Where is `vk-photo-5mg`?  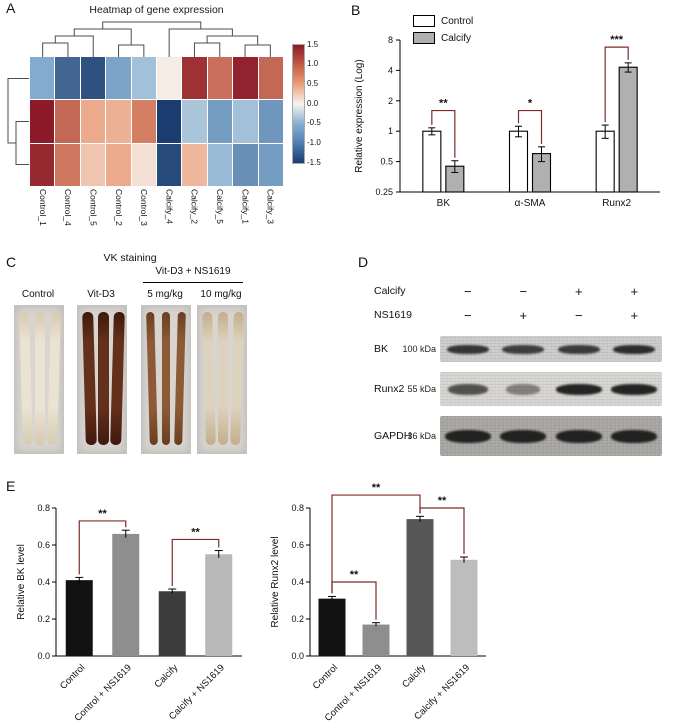
vk-photo-5mg is located at coordinates (166, 379).